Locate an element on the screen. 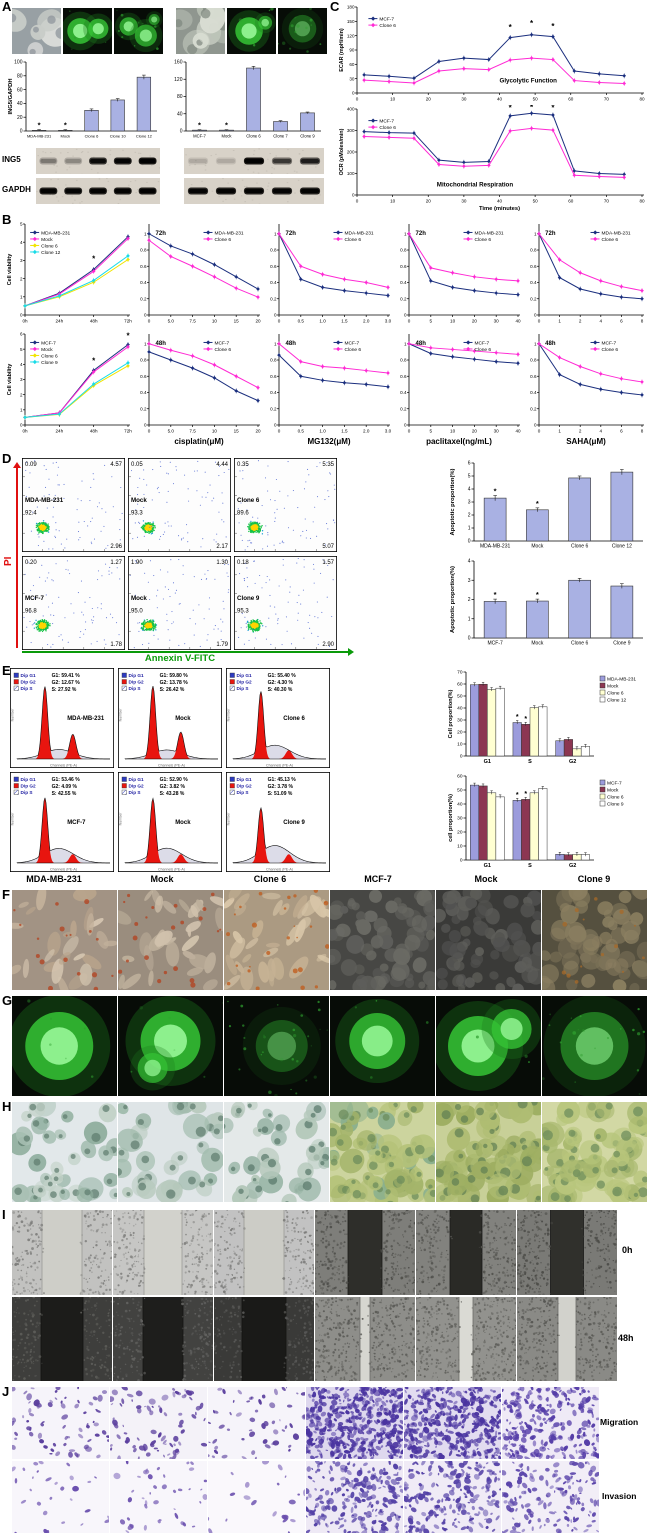  svg-text: 0.18 is located at coordinates (243, 563).